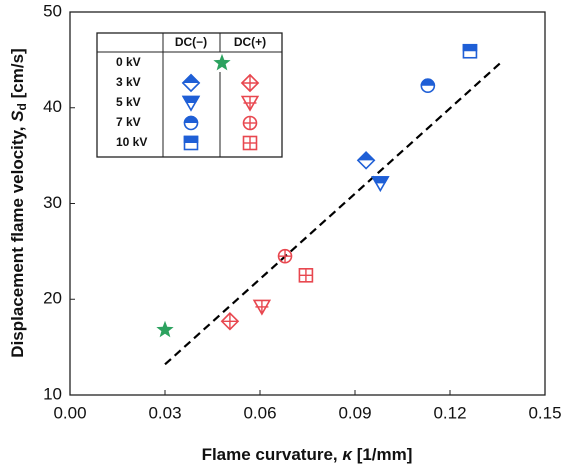 Image resolution: width=570 pixels, height=472 pixels. I want to click on legend-row-label: 5 kV, so click(128, 102).